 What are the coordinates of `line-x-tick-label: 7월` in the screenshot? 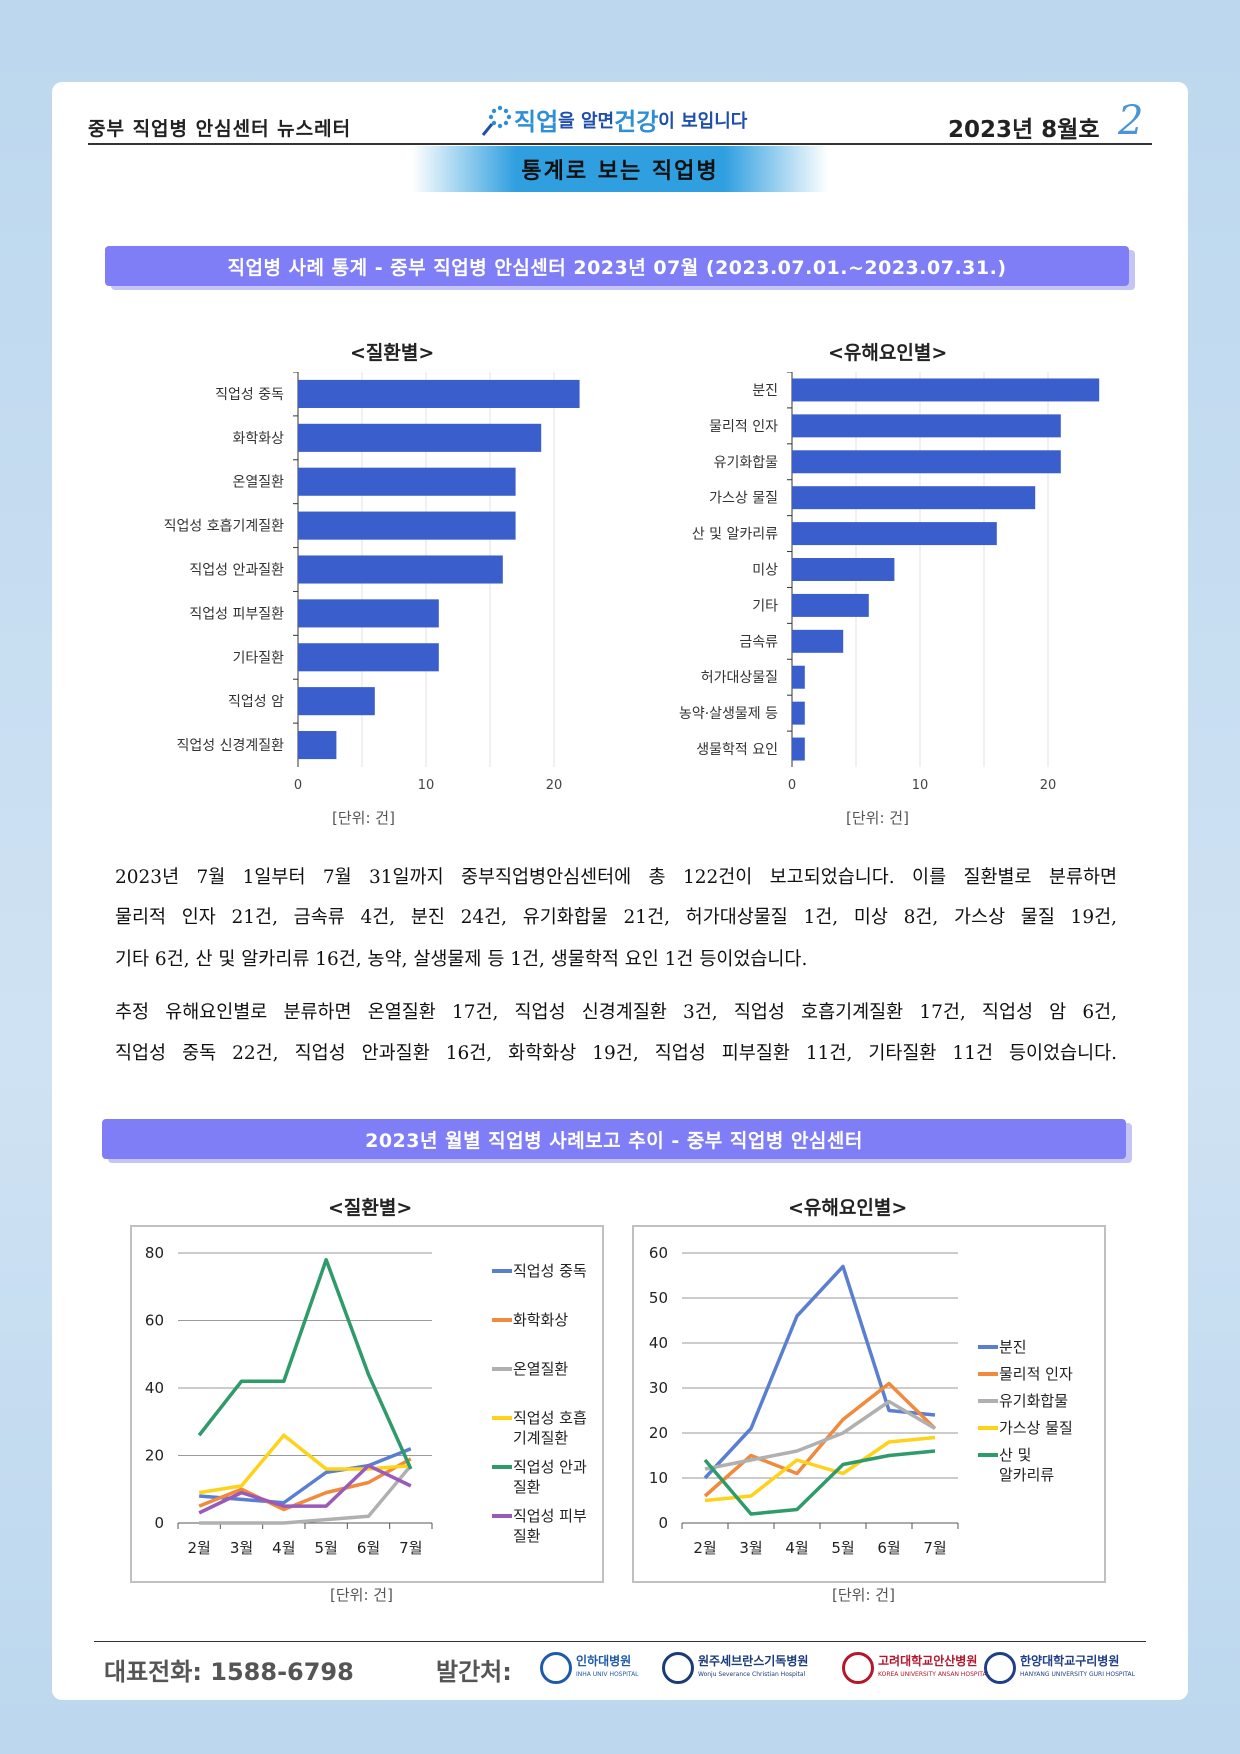 It's located at (934, 1548).